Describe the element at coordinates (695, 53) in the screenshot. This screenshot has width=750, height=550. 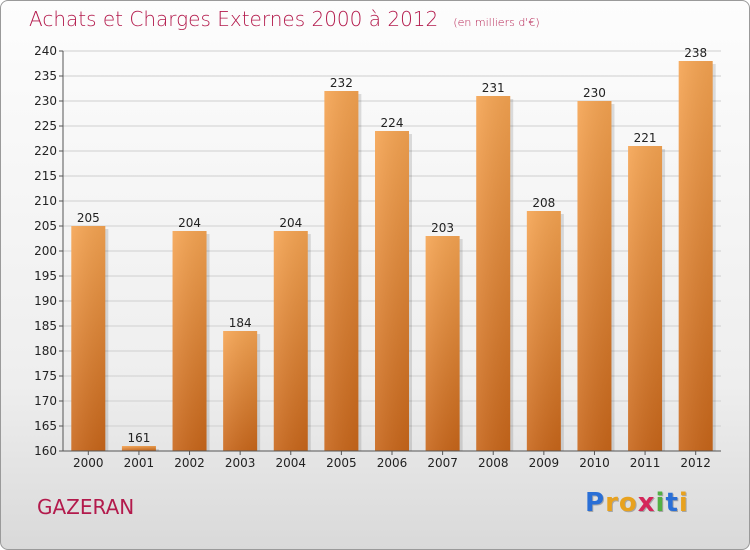
I see `bar-value-label: 238` at that location.